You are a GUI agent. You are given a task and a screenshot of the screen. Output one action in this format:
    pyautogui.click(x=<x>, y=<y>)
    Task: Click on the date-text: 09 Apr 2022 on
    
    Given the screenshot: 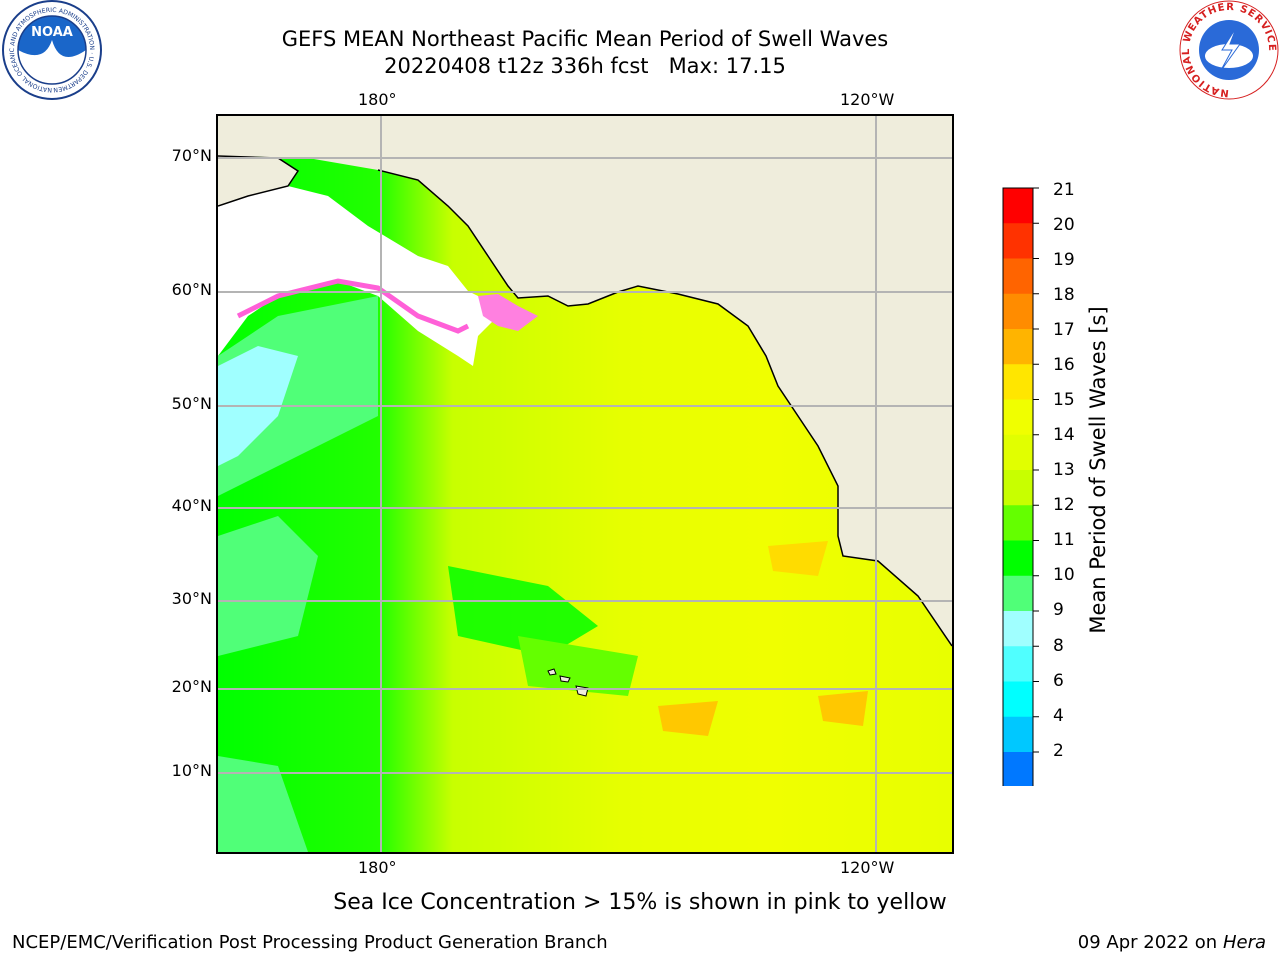 What is the action you would take?
    pyautogui.click(x=1150, y=942)
    